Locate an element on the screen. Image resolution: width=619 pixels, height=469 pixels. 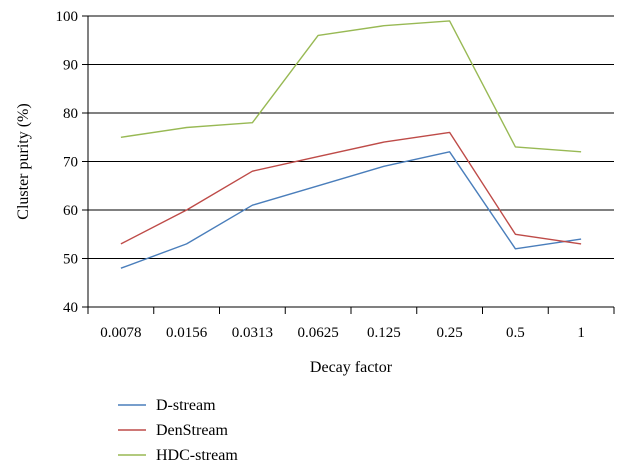
legend-label: D-stream is located at coordinates (186, 405).